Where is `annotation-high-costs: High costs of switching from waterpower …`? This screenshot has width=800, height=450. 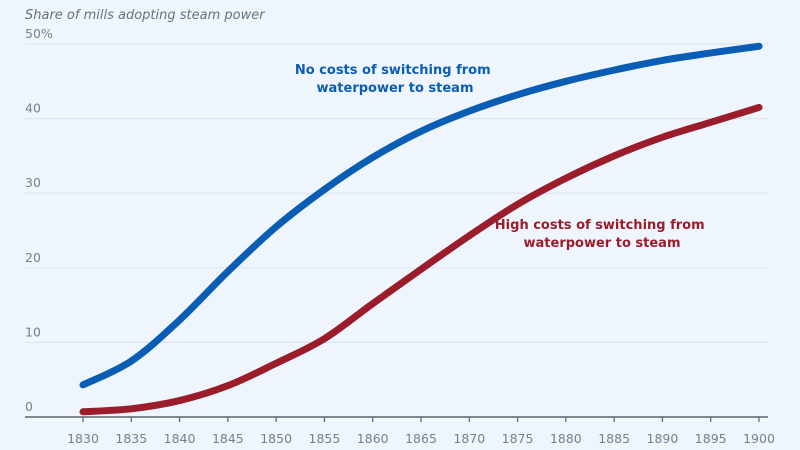 annotation-high-costs: High costs of switching from waterpower … is located at coordinates (602, 234).